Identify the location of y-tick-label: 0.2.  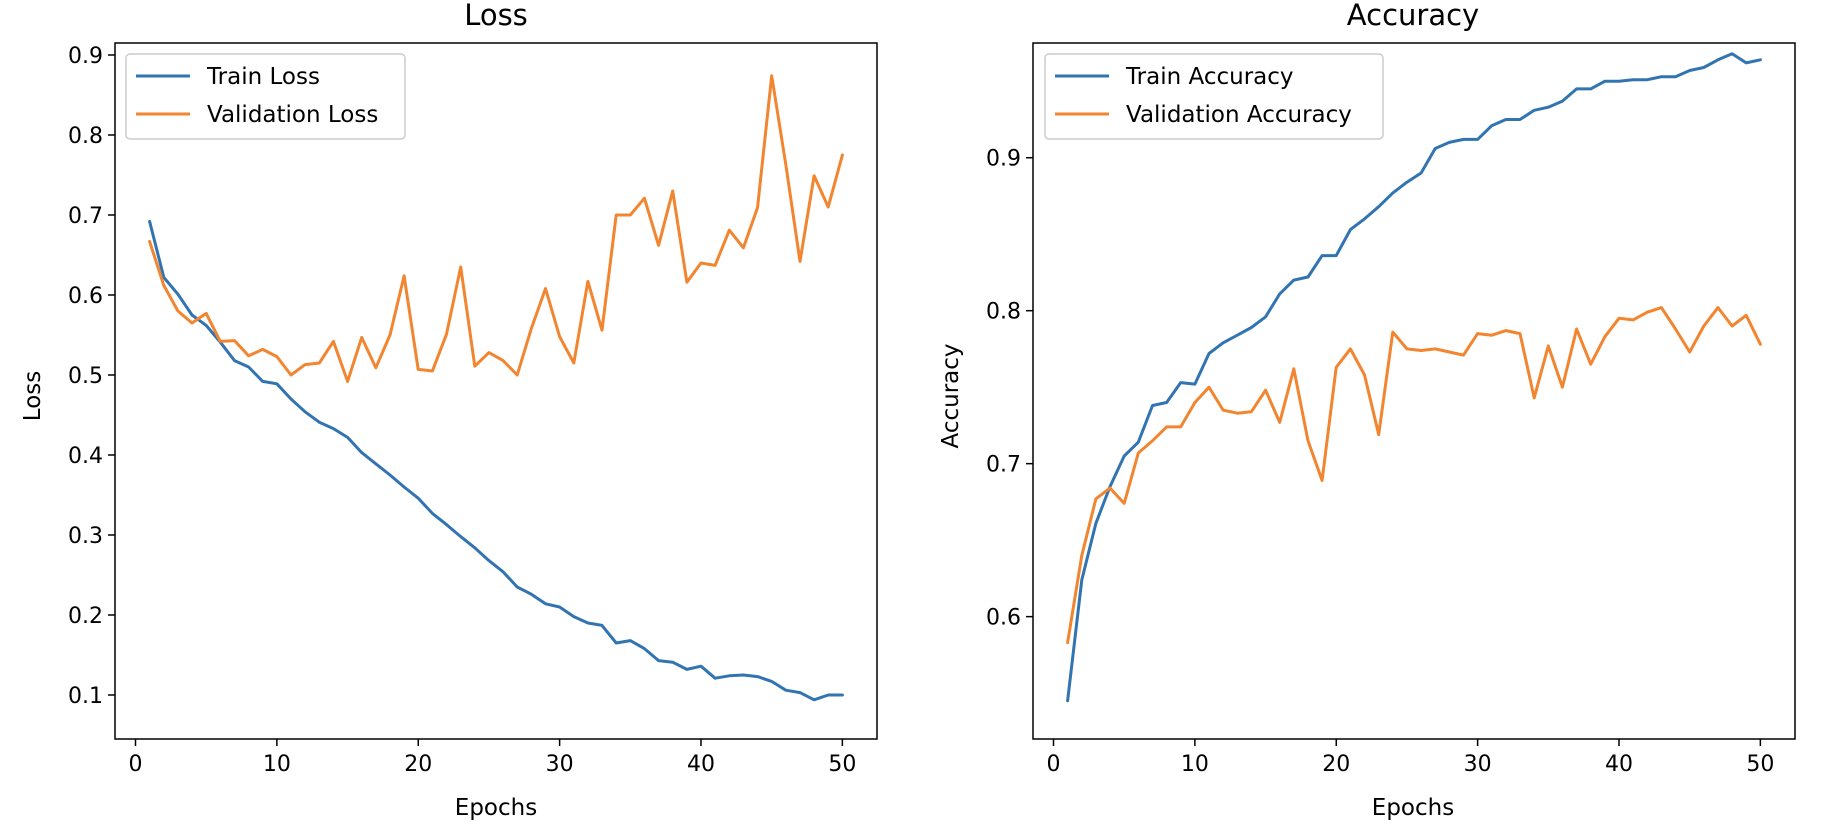
(85, 616).